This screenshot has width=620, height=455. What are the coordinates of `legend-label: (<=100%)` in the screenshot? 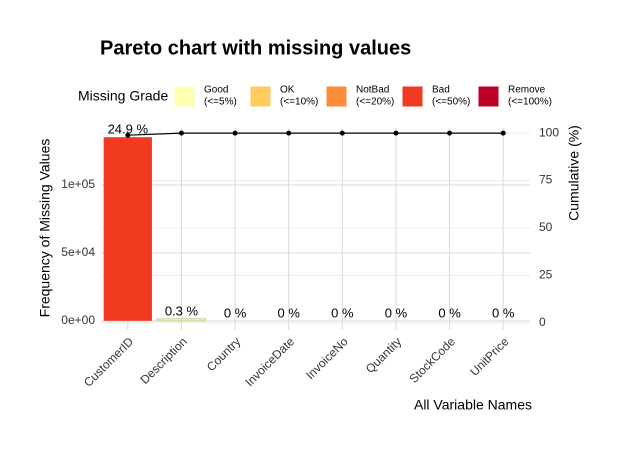 It's located at (530, 102).